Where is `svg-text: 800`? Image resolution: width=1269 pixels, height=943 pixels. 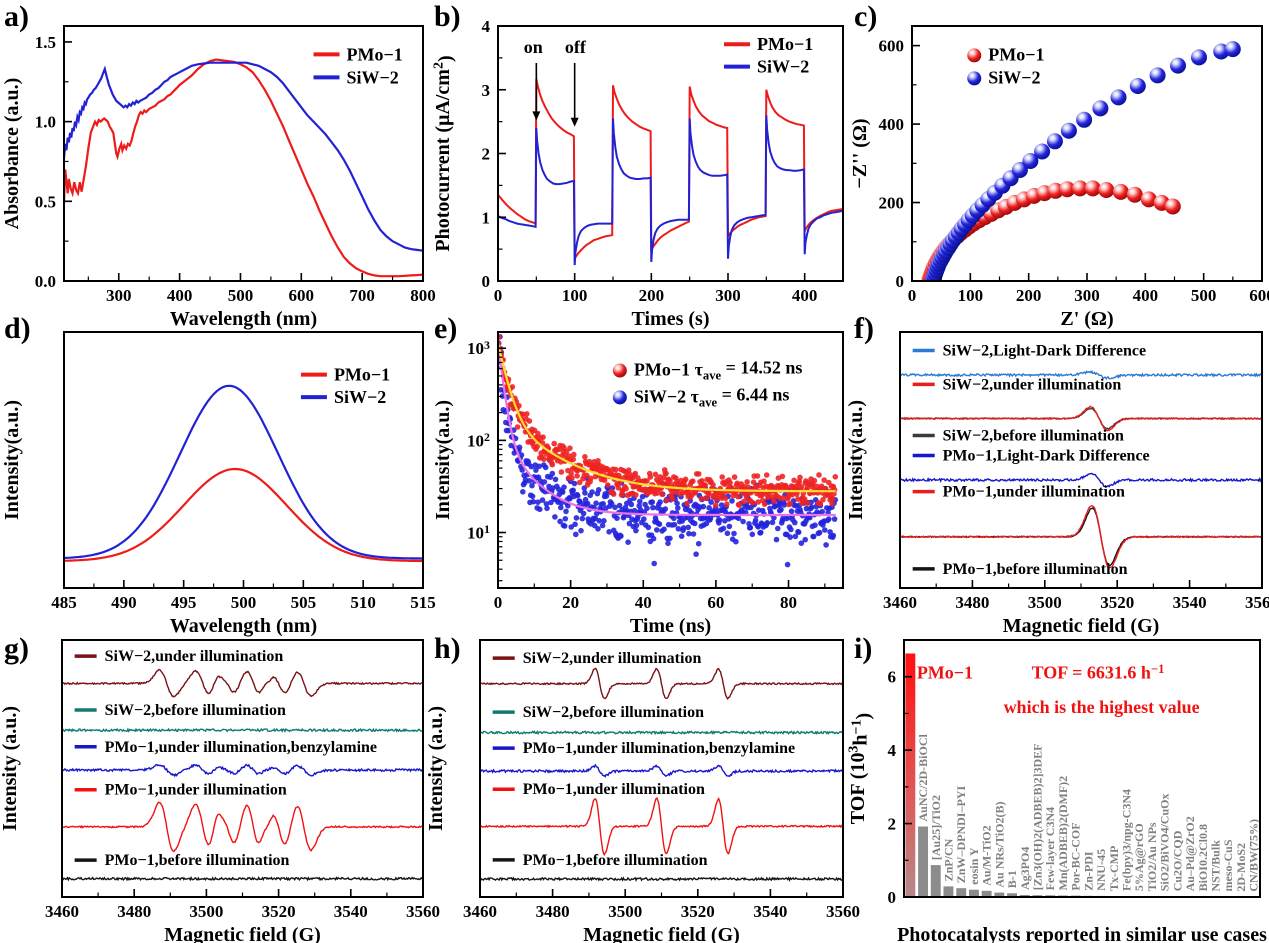 svg-text: 800 is located at coordinates (423, 295).